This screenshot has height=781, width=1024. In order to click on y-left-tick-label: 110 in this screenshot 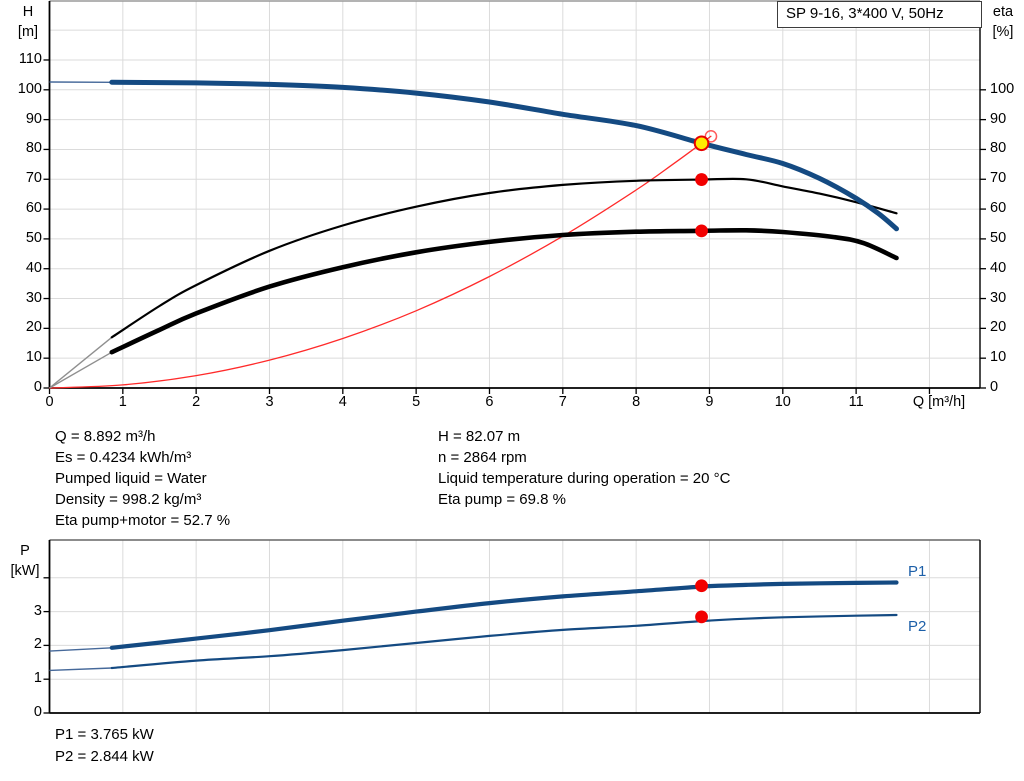, I will do `click(30, 58)`.